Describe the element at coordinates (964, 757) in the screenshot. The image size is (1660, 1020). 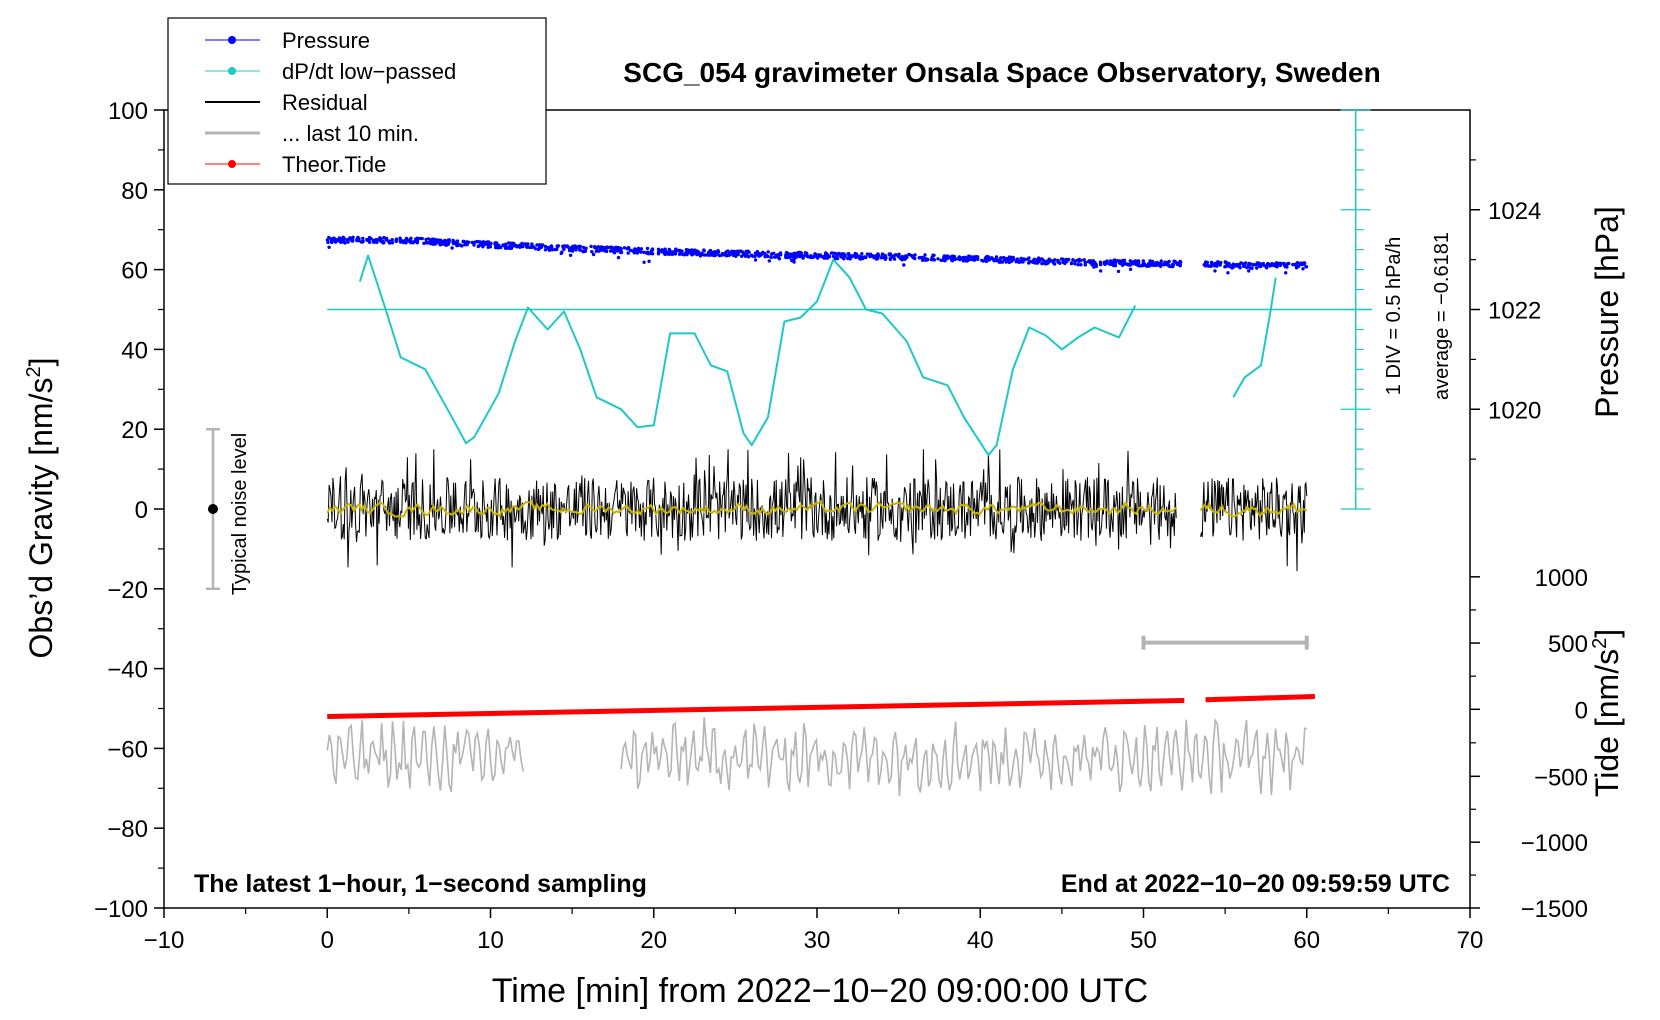
I see `last-10min-curve` at that location.